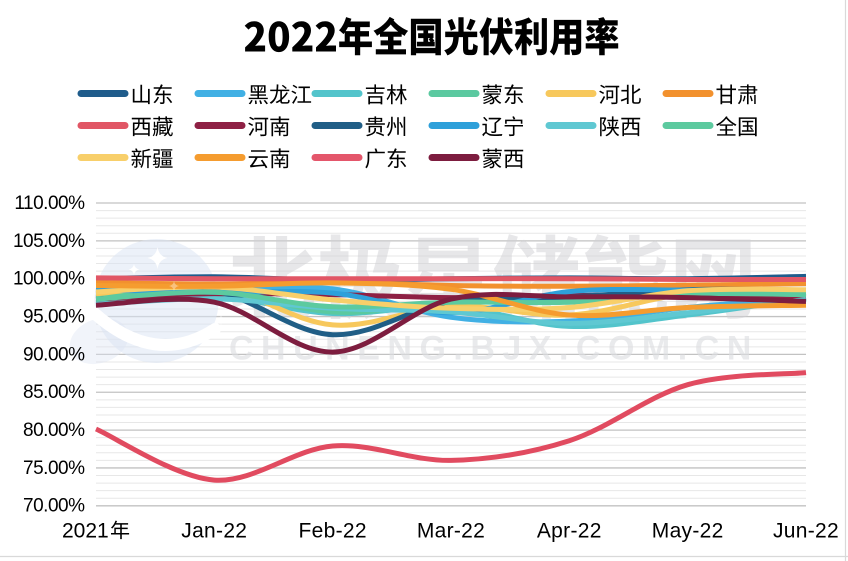 Image resolution: width=848 pixels, height=561 pixels. What do you see at coordinates (54, 354) in the screenshot?
I see `svg-text: 90.00%` at bounding box center [54, 354].